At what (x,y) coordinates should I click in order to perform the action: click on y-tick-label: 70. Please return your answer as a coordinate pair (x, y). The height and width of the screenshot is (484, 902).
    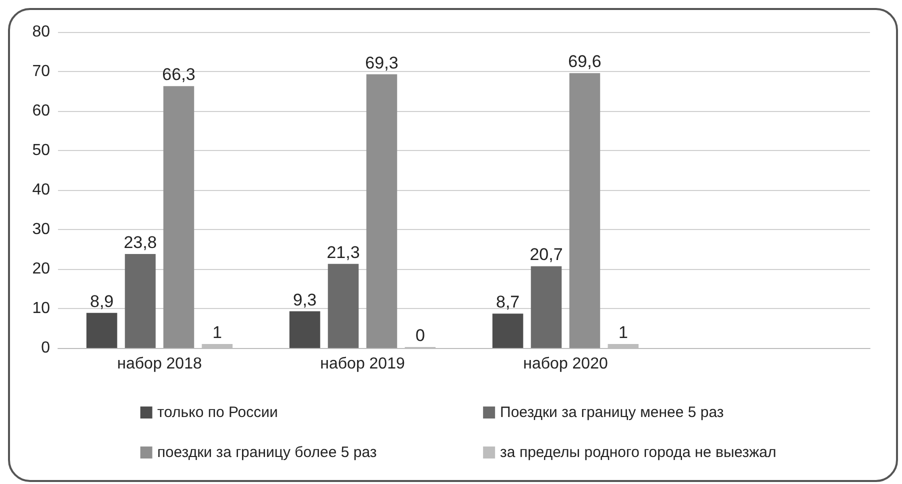
    Looking at the image, I should click on (41, 71).